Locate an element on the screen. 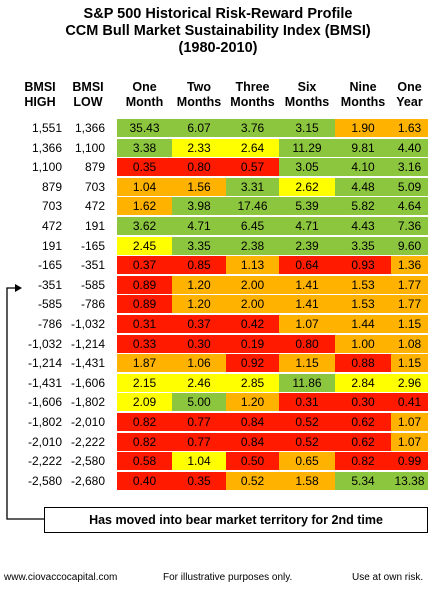  value-cell: 0.42 is located at coordinates (252, 324).